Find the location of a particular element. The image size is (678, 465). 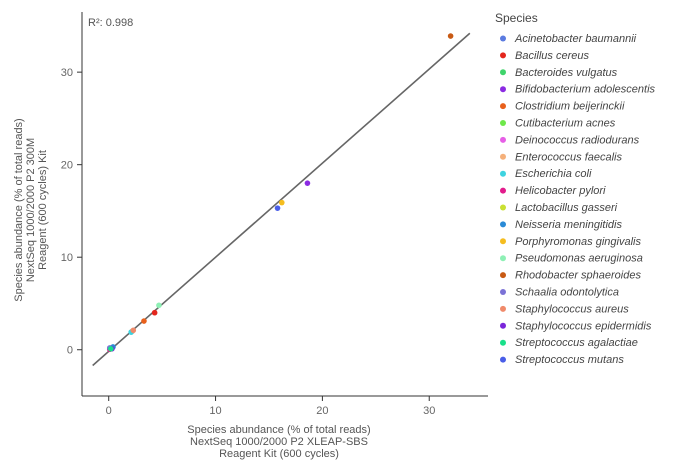

x-axis-title-line: Reagent Kit (600 cycles) is located at coordinates (279, 454).